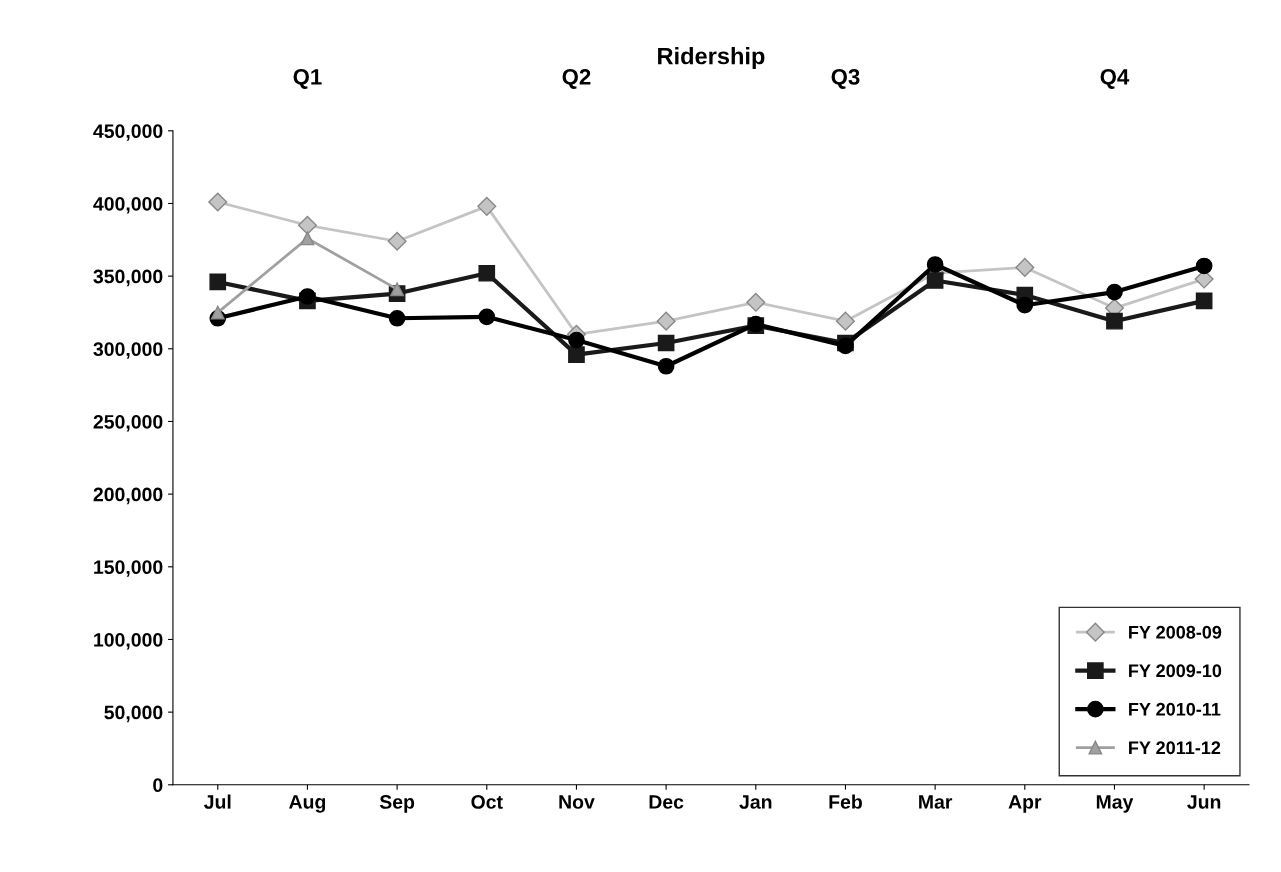 The width and height of the screenshot is (1281, 872). What do you see at coordinates (1175, 632) in the screenshot?
I see `legend-label: FY 2008-09` at bounding box center [1175, 632].